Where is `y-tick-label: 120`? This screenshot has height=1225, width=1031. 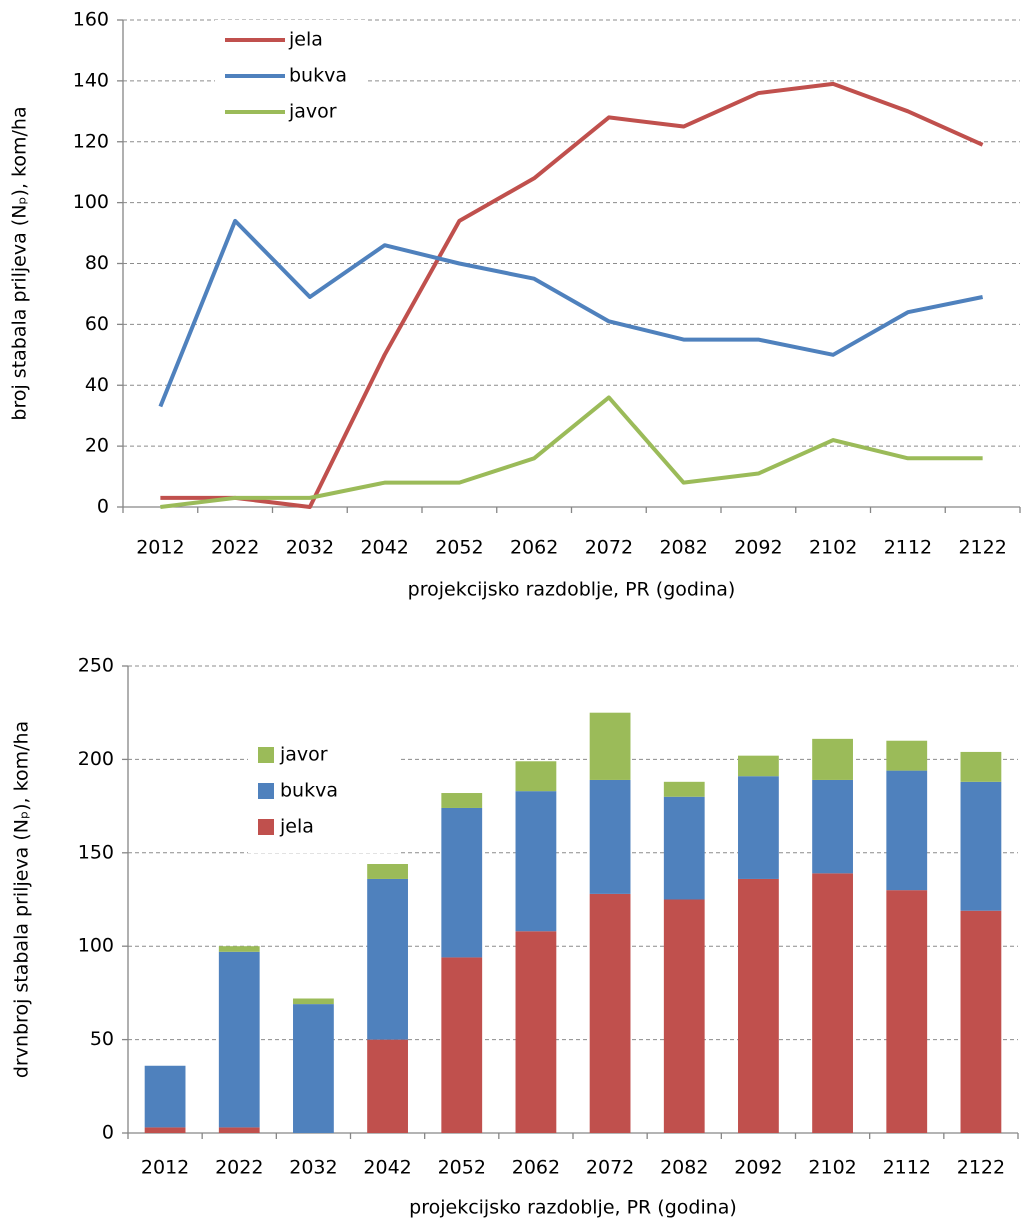
y-tick-label: 120 is located at coordinates (91, 141).